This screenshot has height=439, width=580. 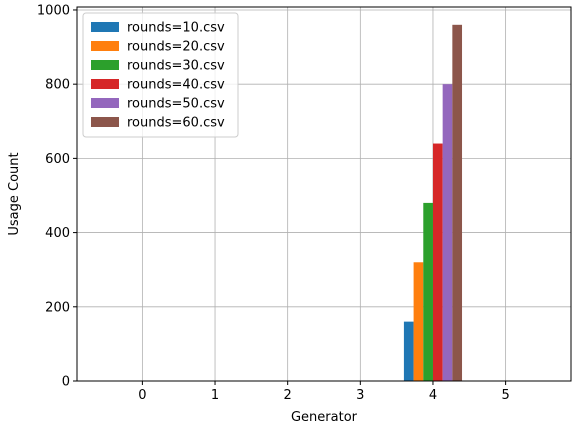 What do you see at coordinates (14, 193) in the screenshot?
I see `y-axis-label: Usage Count` at bounding box center [14, 193].